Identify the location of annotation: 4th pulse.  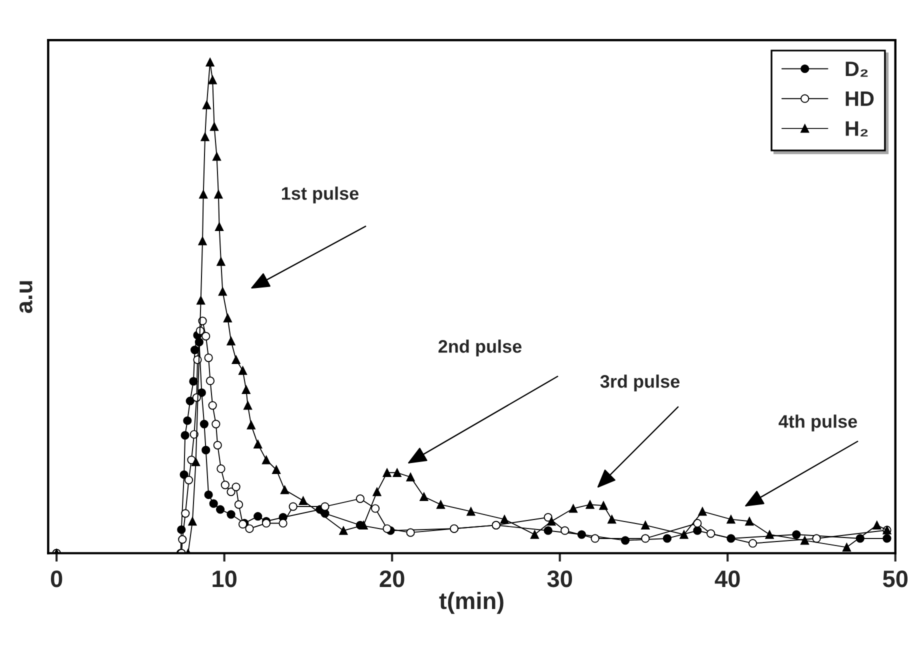
(818, 423).